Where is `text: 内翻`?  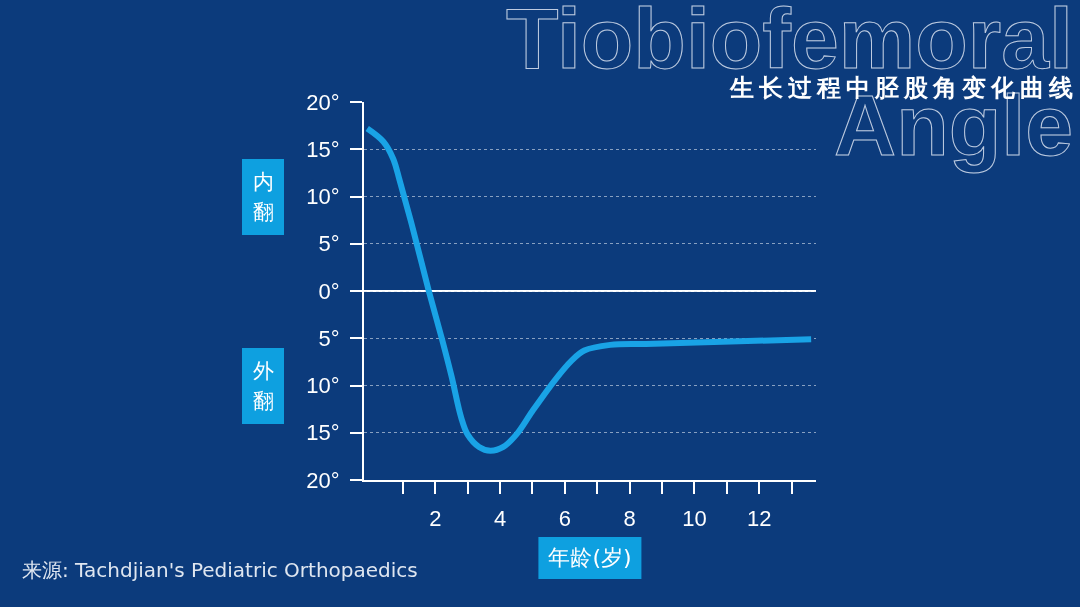
text: 内翻 is located at coordinates (263, 196).